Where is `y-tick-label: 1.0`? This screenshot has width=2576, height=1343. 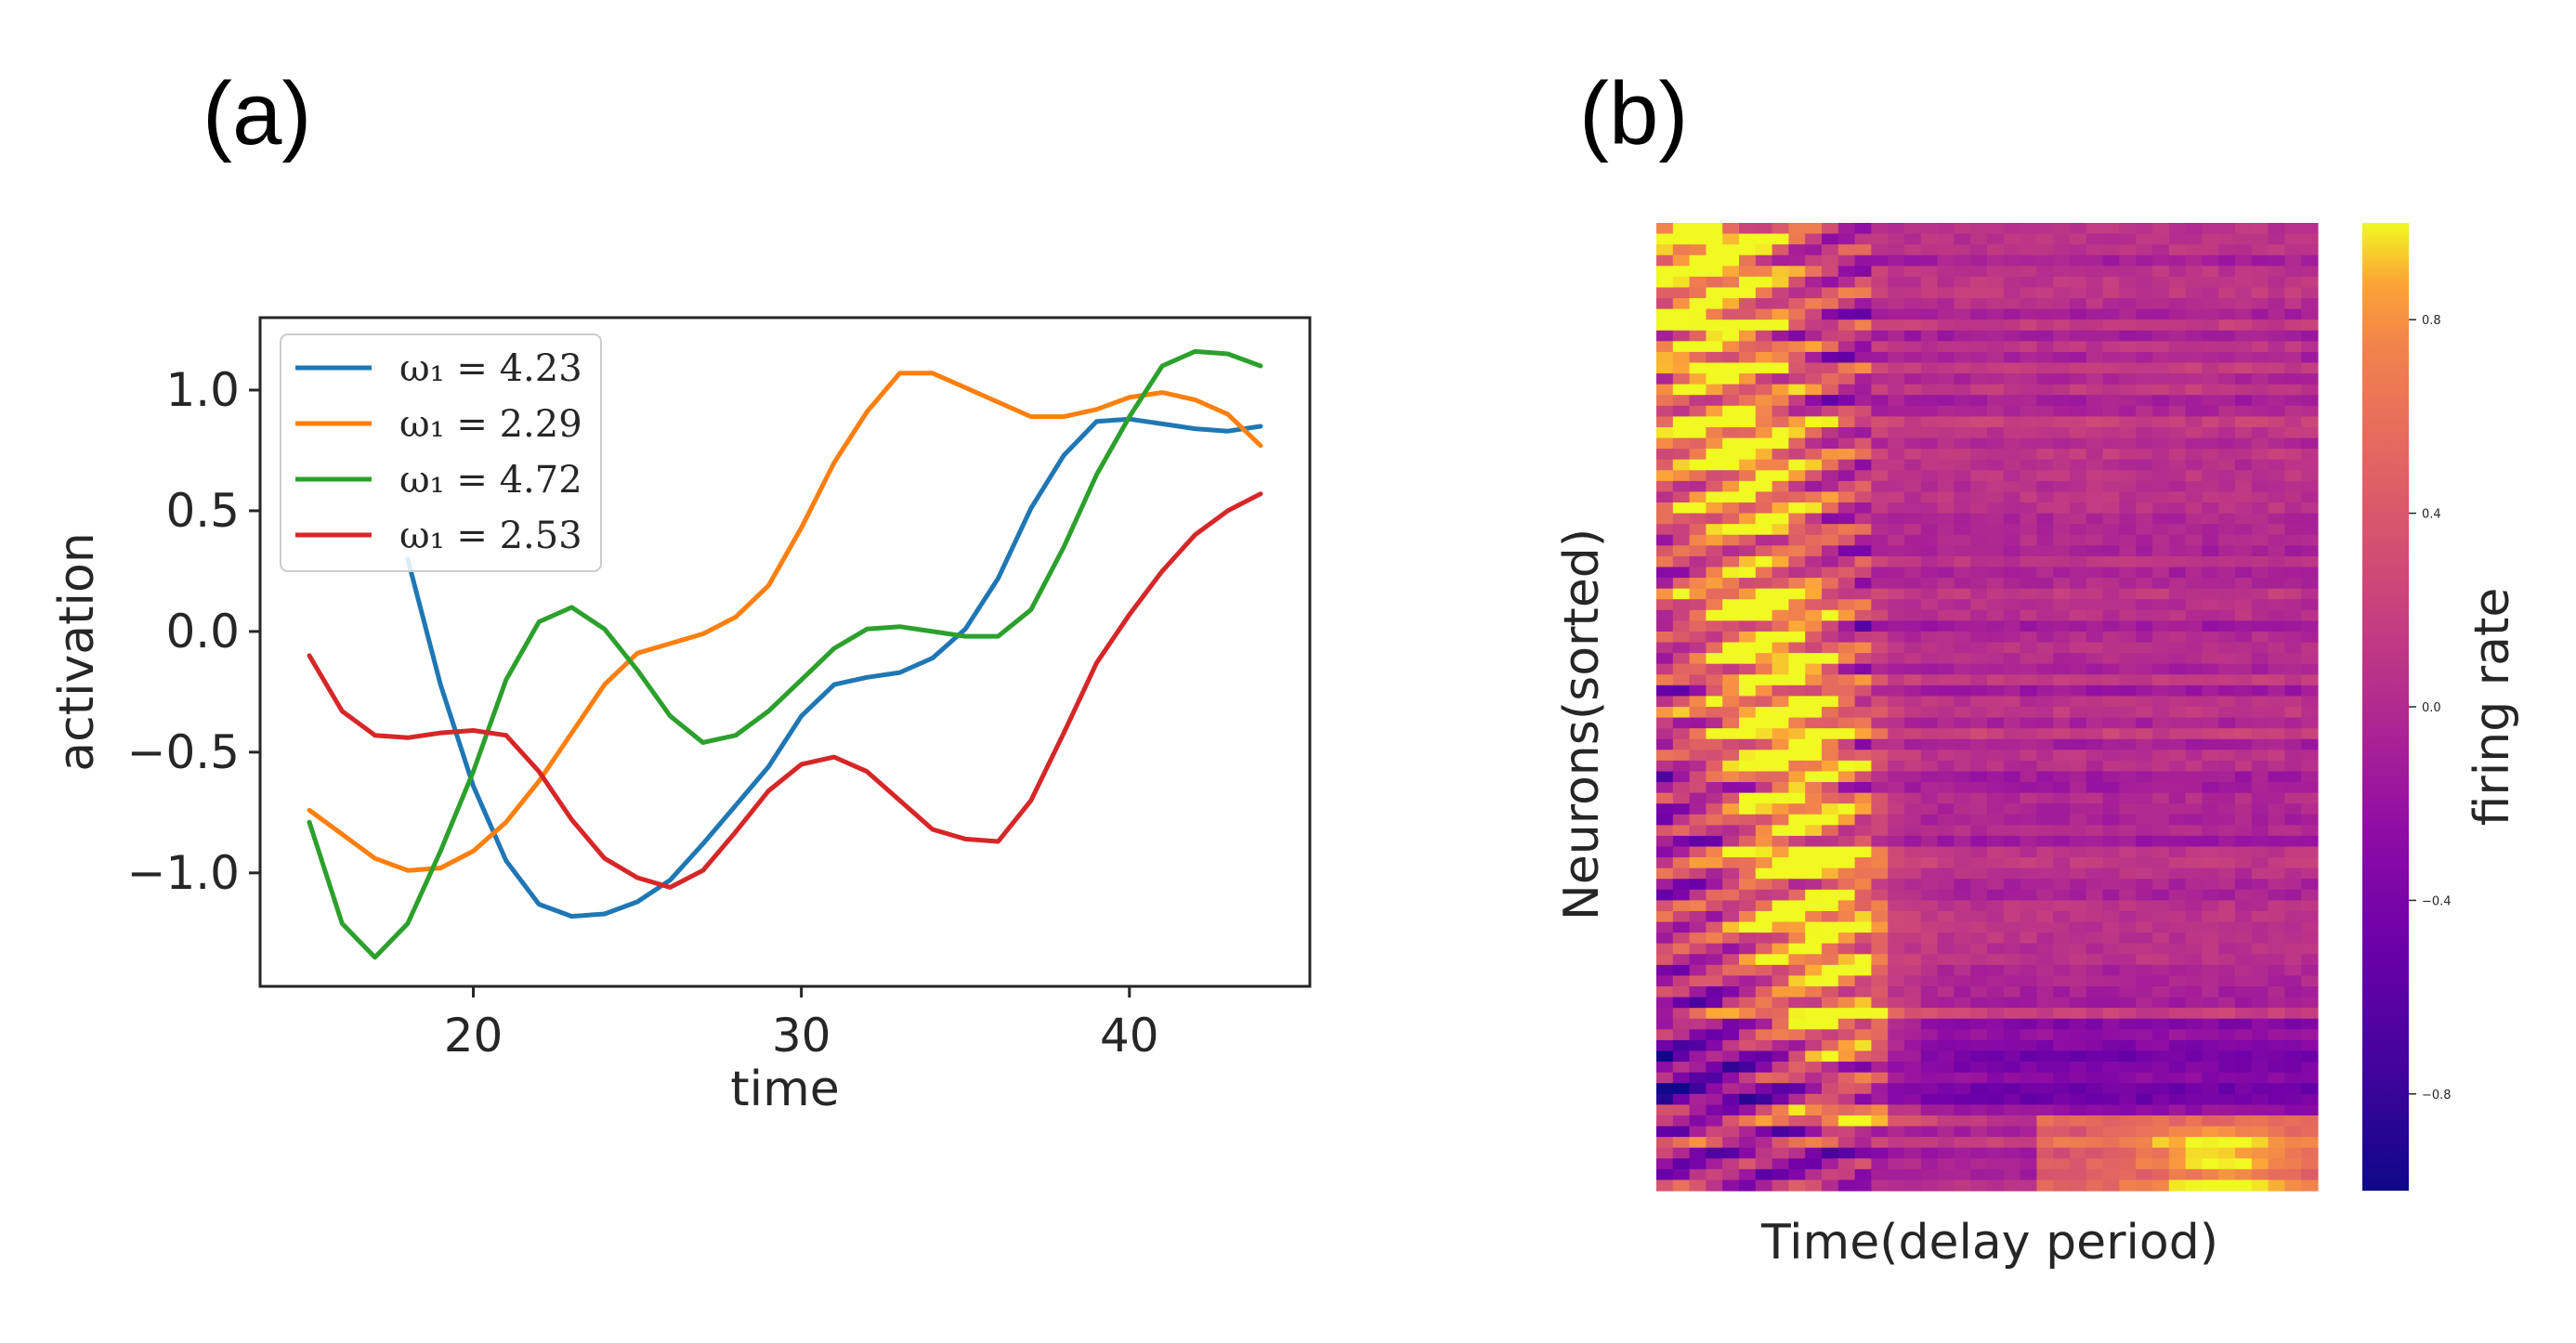
y-tick-label: 1.0 is located at coordinates (203, 390).